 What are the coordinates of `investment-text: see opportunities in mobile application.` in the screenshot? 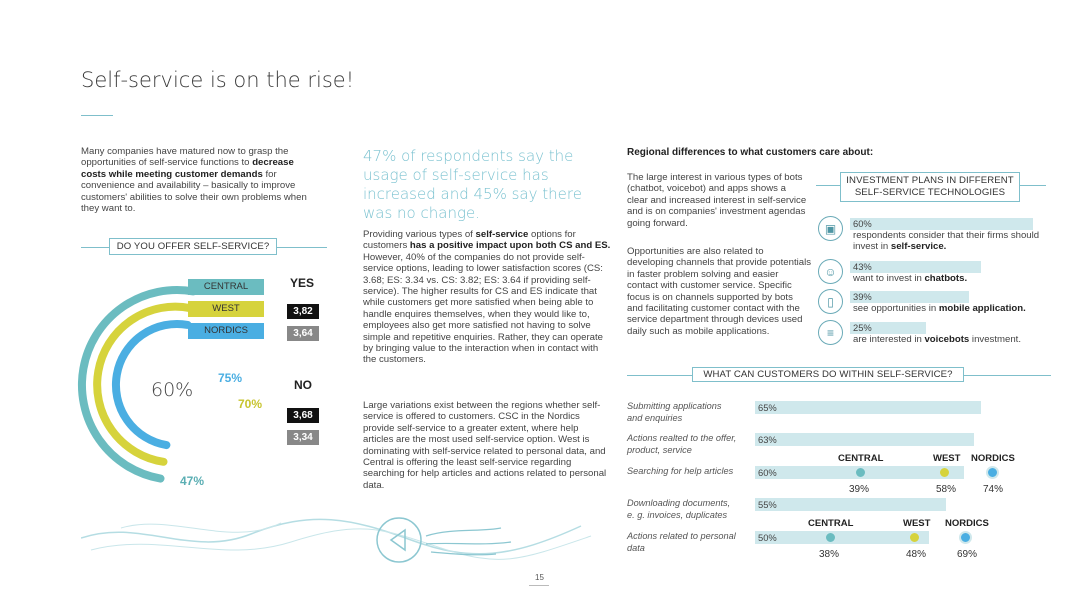 It's located at (950, 308).